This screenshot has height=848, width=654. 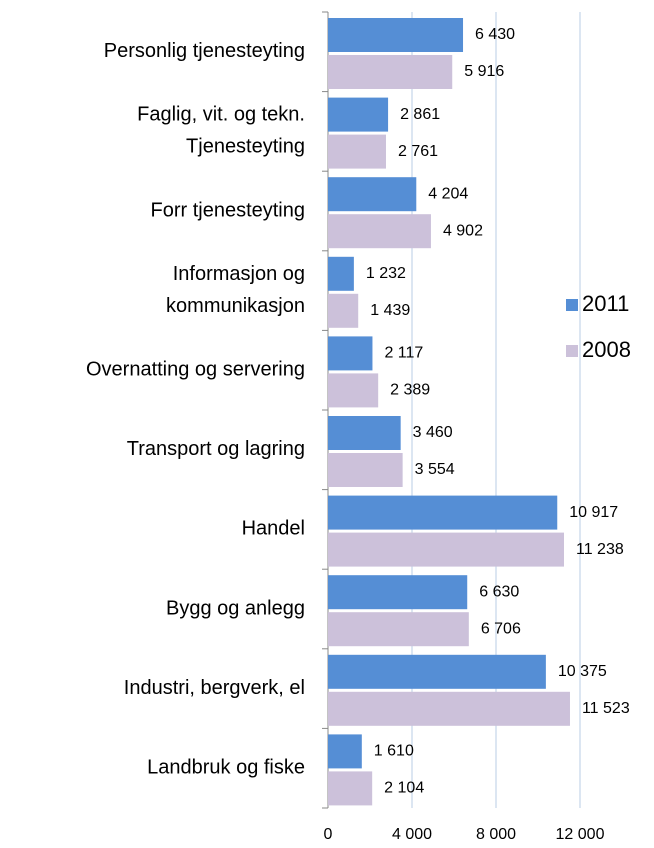 What do you see at coordinates (420, 114) in the screenshot?
I see `value-label: 2 861` at bounding box center [420, 114].